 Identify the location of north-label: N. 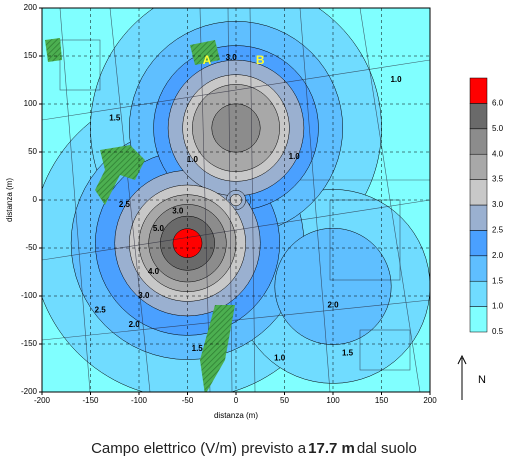
(482, 380).